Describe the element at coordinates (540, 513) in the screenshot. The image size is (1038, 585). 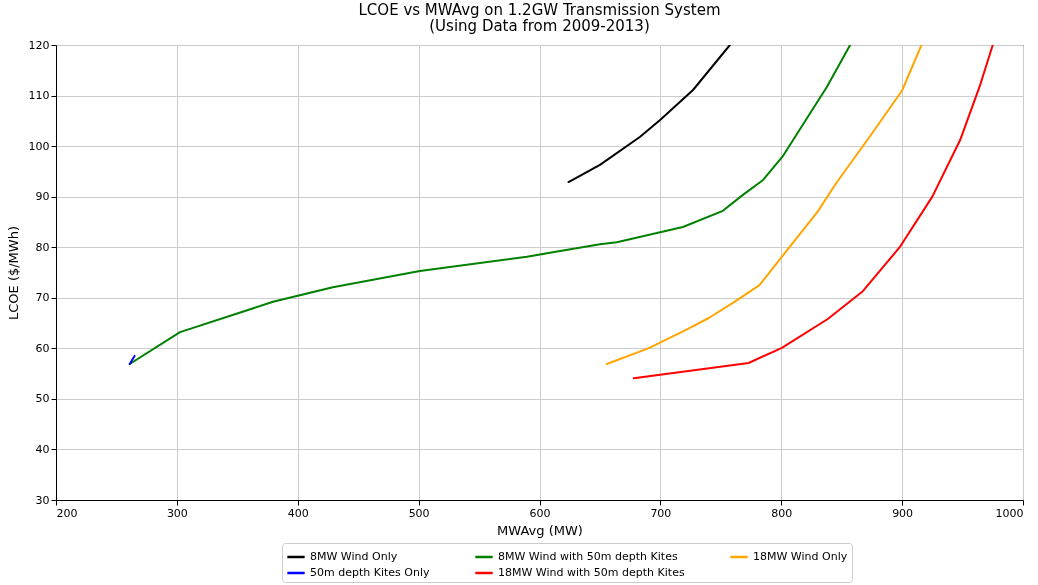
I see `x-tick-label: 600` at that location.